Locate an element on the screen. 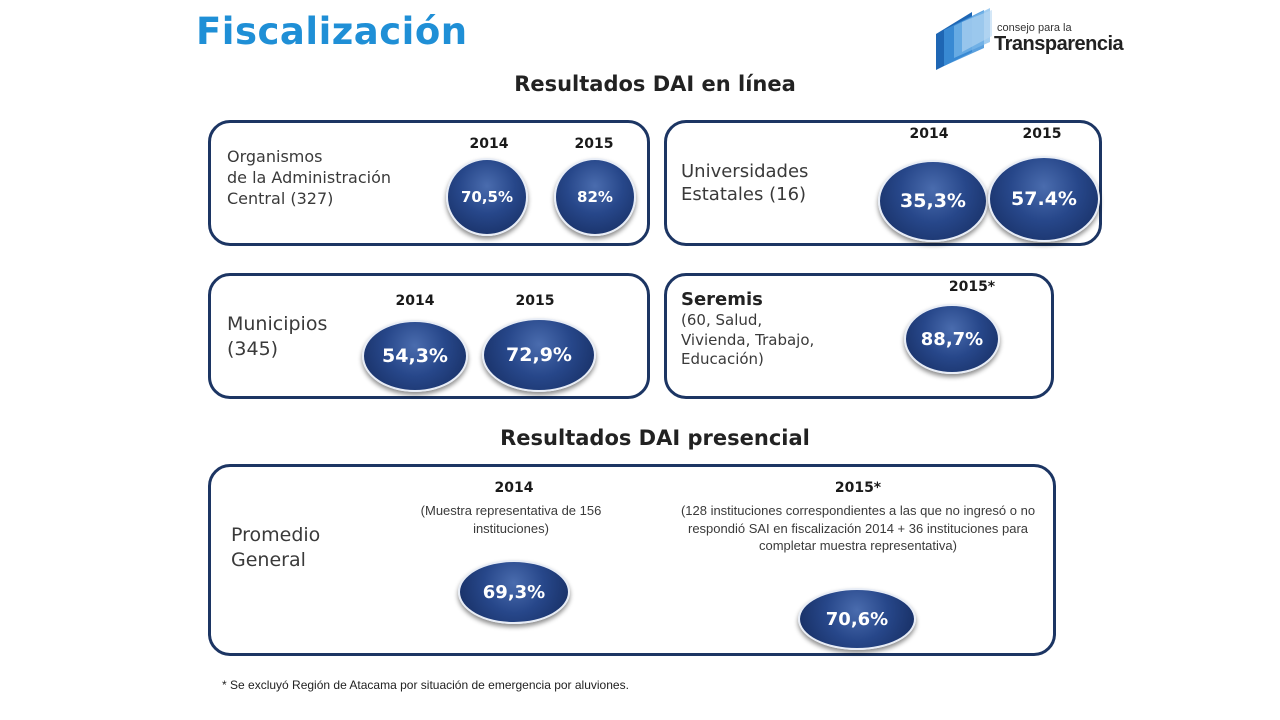 Image resolution: width=1280 pixels, height=720 pixels. presencial-label: Promedio General is located at coordinates (275, 547).